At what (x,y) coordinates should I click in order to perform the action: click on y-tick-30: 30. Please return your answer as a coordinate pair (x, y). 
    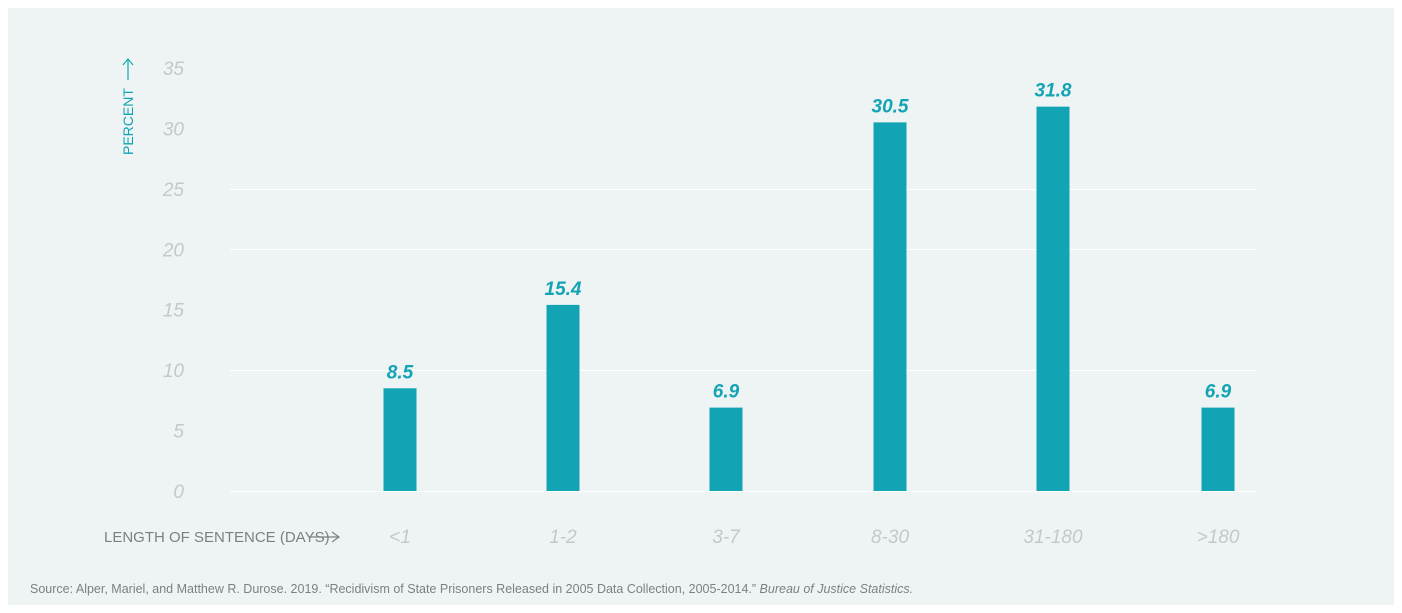
    Looking at the image, I should click on (174, 129).